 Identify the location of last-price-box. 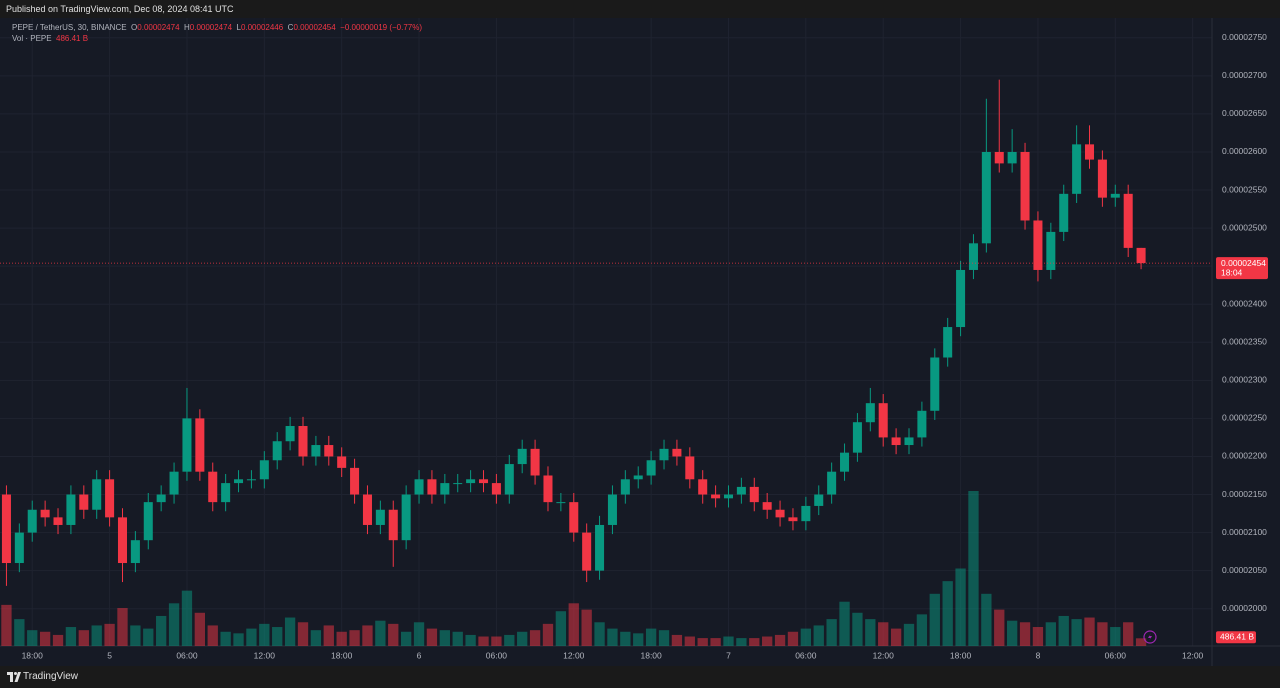
(1242, 268).